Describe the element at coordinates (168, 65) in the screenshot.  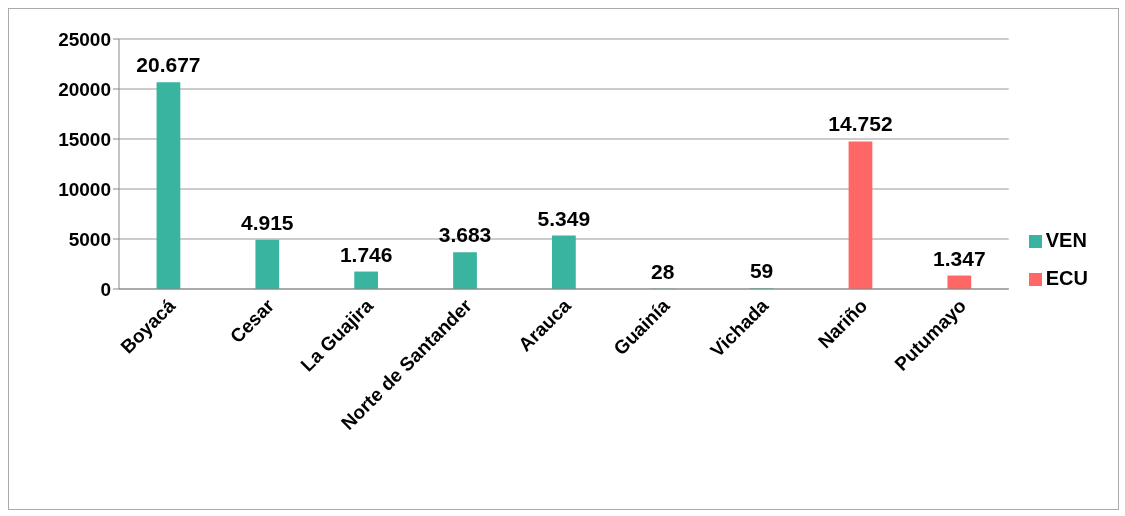
I see `data-label: 20.677` at that location.